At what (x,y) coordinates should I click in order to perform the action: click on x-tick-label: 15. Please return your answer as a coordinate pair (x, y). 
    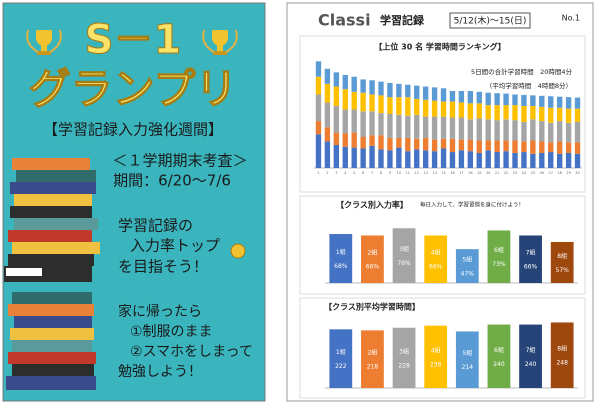
    Looking at the image, I should click on (443, 173).